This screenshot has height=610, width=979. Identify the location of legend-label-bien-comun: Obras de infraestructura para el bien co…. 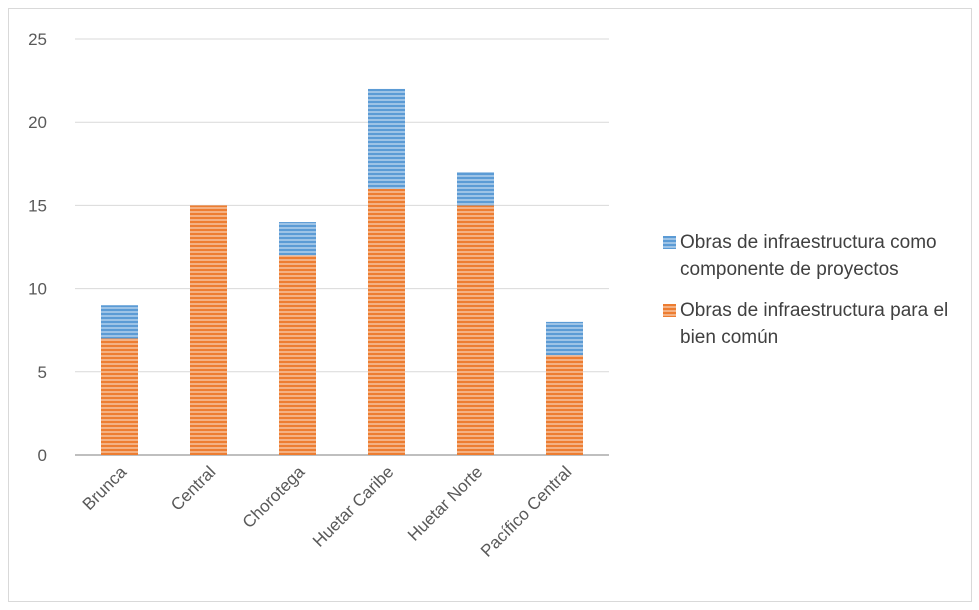
(814, 324).